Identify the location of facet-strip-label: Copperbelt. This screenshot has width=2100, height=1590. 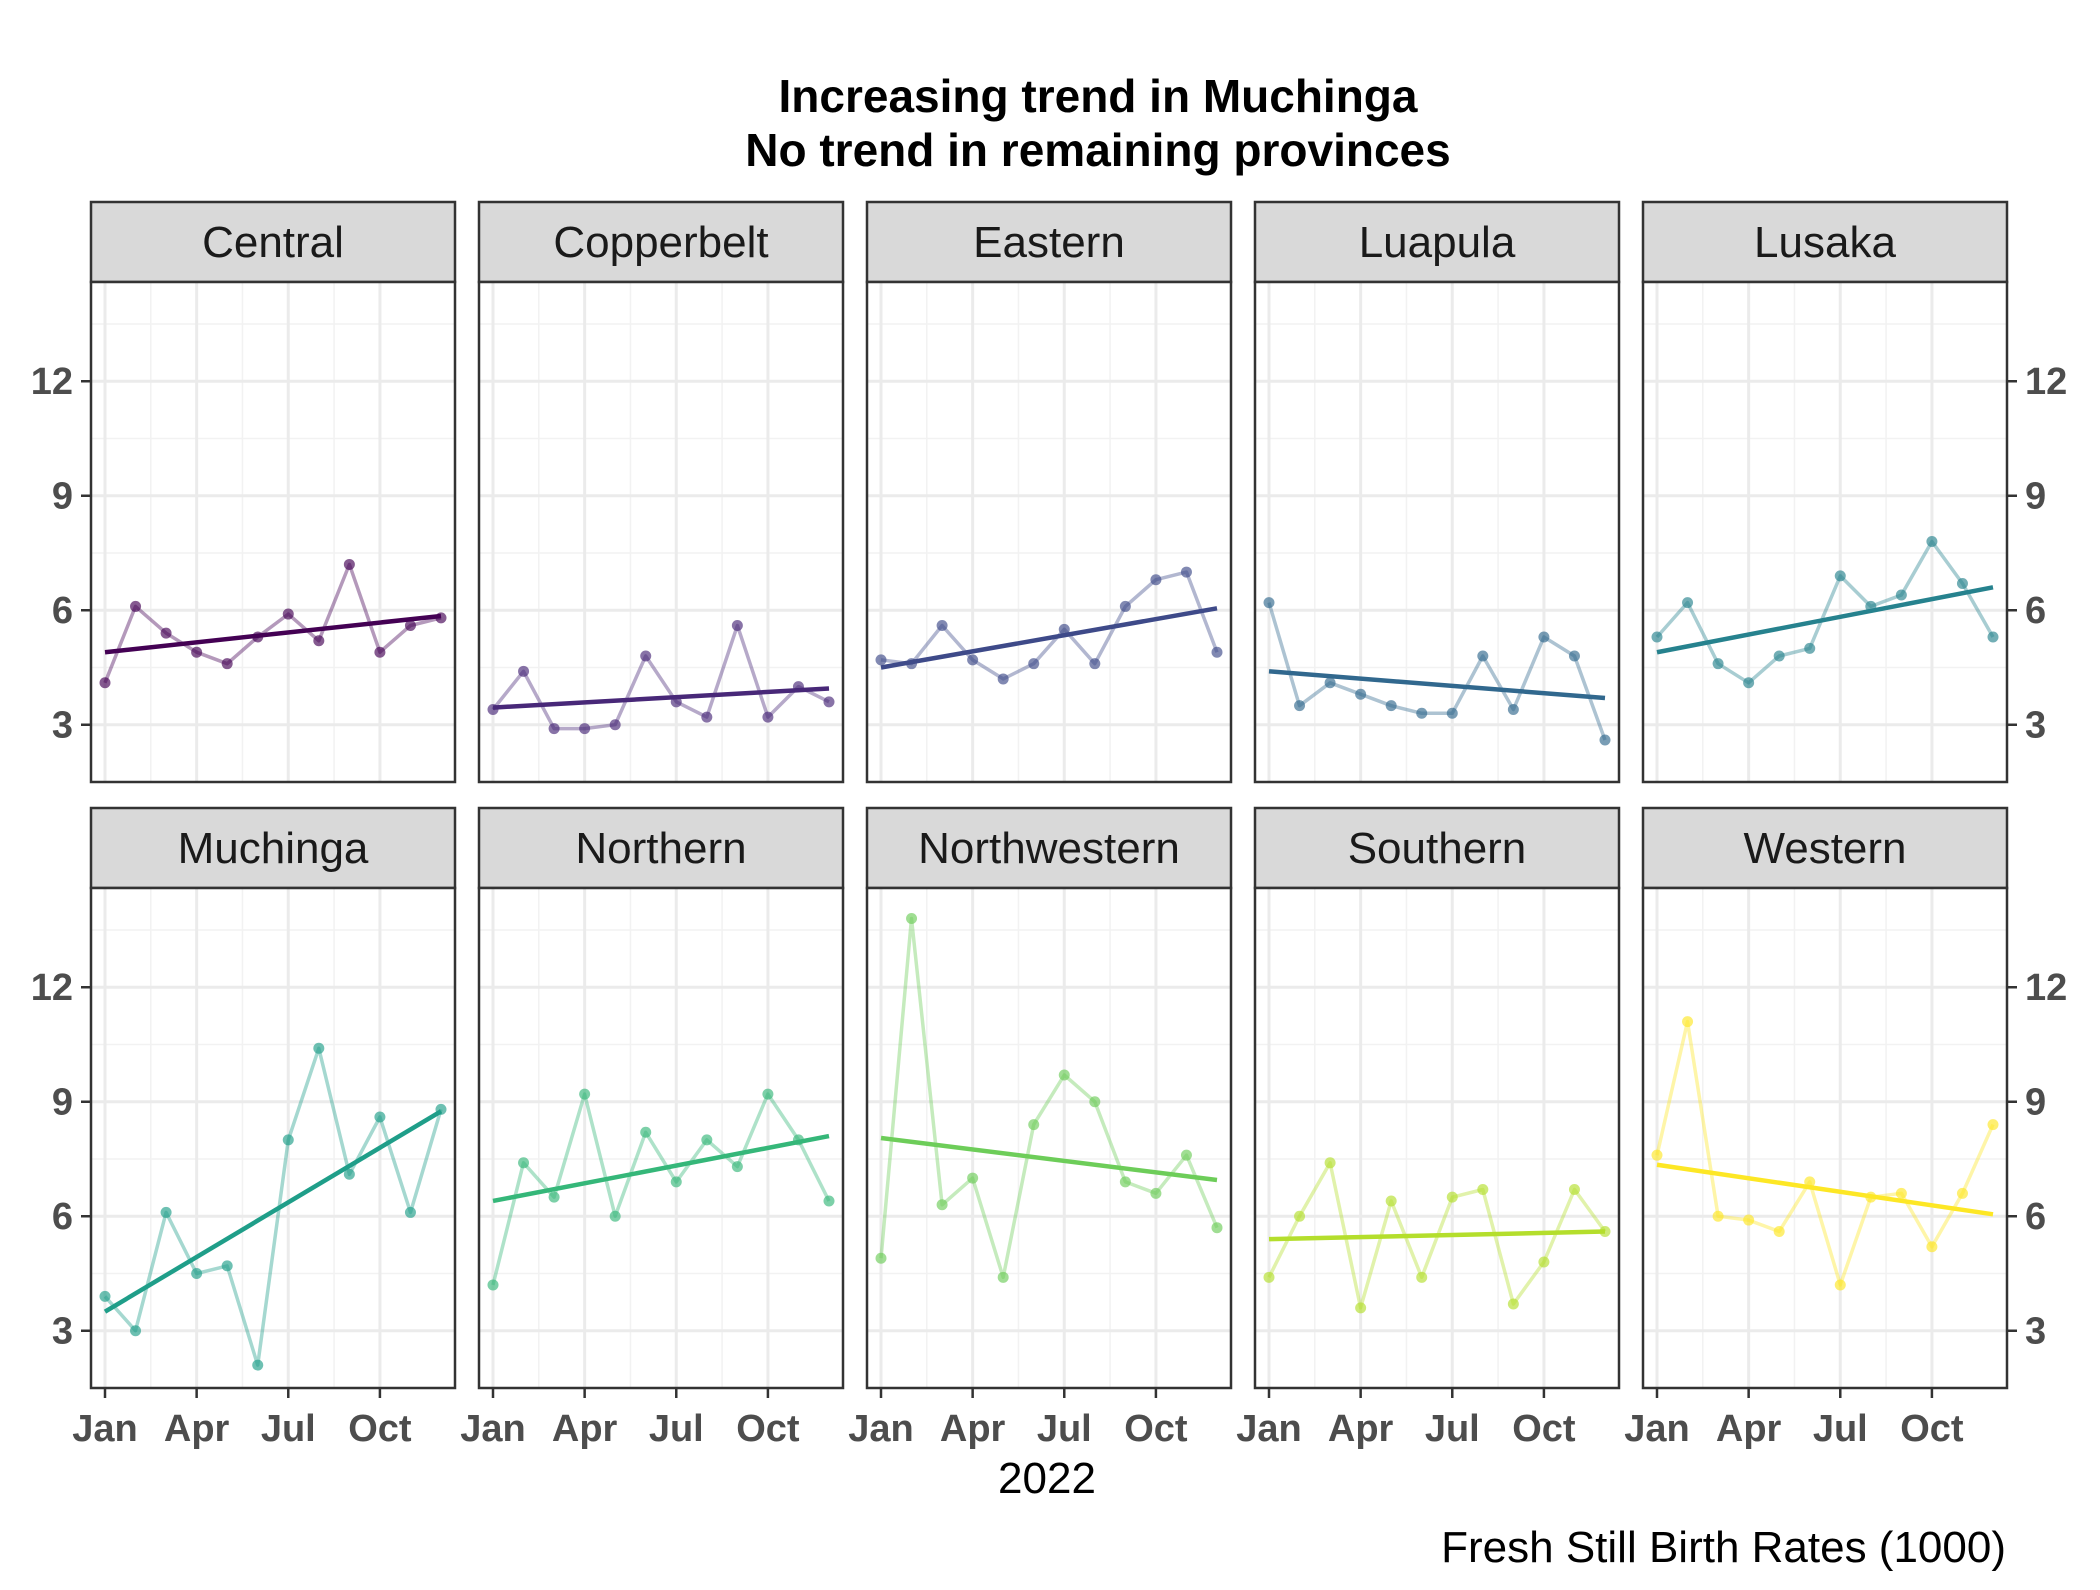
(660, 242).